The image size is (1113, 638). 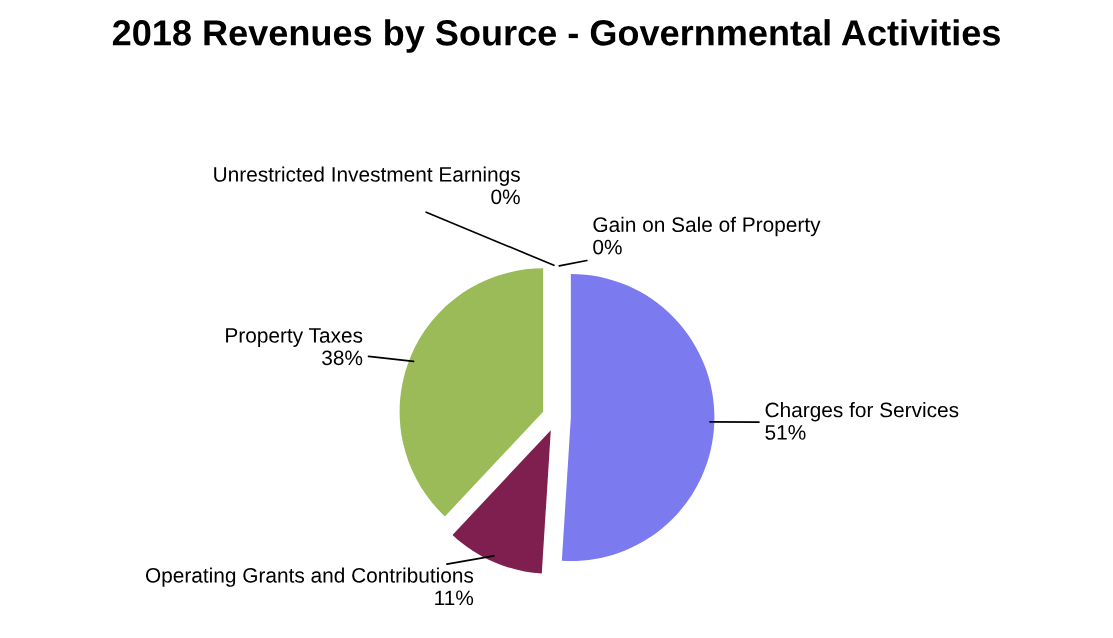 What do you see at coordinates (367, 176) in the screenshot?
I see `category-label: Unrestricted Investment Earnings` at bounding box center [367, 176].